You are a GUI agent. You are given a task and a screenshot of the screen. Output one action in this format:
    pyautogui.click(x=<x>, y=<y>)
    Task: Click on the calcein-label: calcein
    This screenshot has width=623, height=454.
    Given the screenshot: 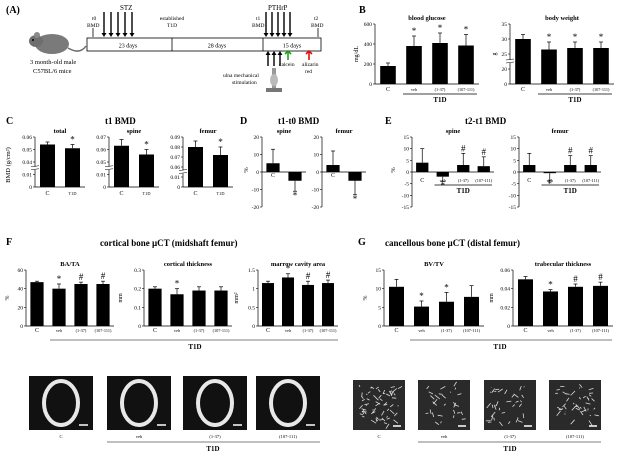 What is the action you would take?
    pyautogui.click(x=287, y=65)
    